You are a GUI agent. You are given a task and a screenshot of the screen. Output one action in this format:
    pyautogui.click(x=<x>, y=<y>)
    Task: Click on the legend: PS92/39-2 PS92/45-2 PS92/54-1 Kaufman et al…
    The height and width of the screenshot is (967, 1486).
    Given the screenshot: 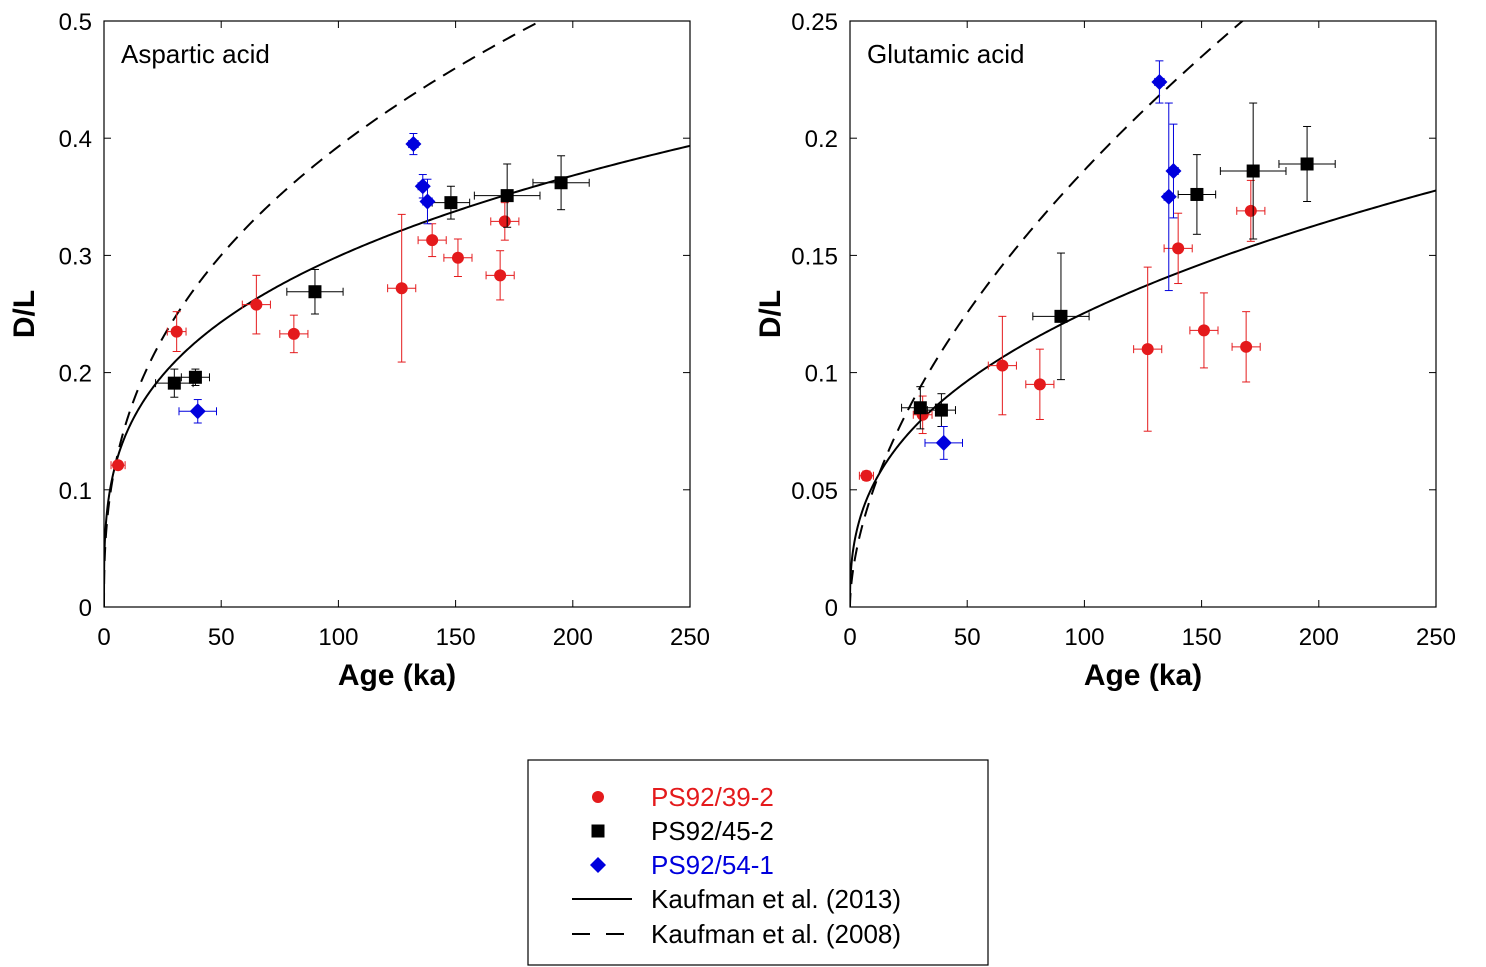 What is the action you would take?
    pyautogui.click(x=758, y=862)
    